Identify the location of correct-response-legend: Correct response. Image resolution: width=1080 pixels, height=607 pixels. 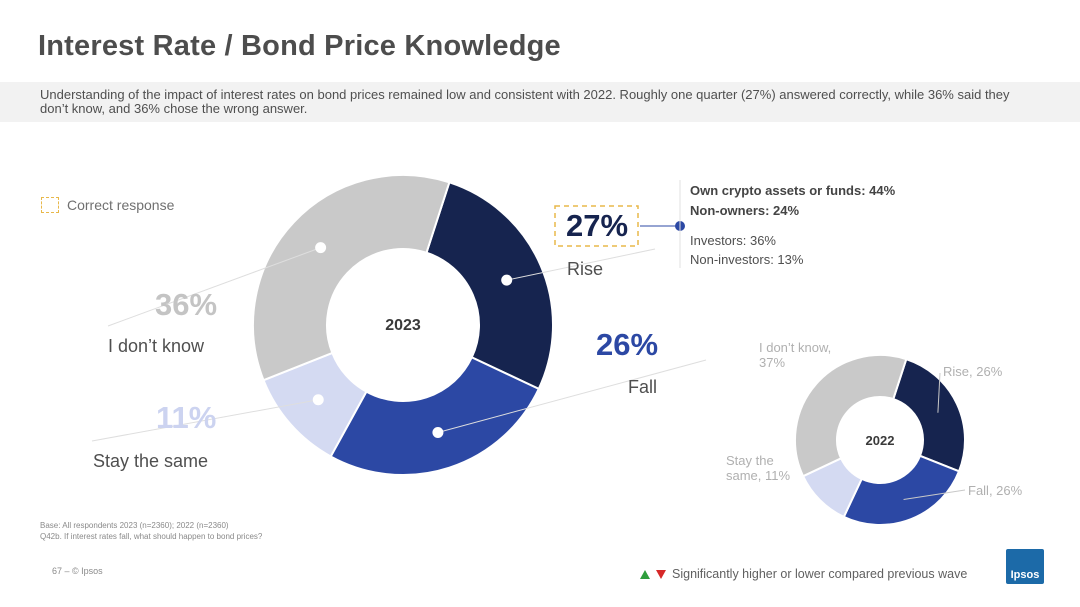
(107, 205).